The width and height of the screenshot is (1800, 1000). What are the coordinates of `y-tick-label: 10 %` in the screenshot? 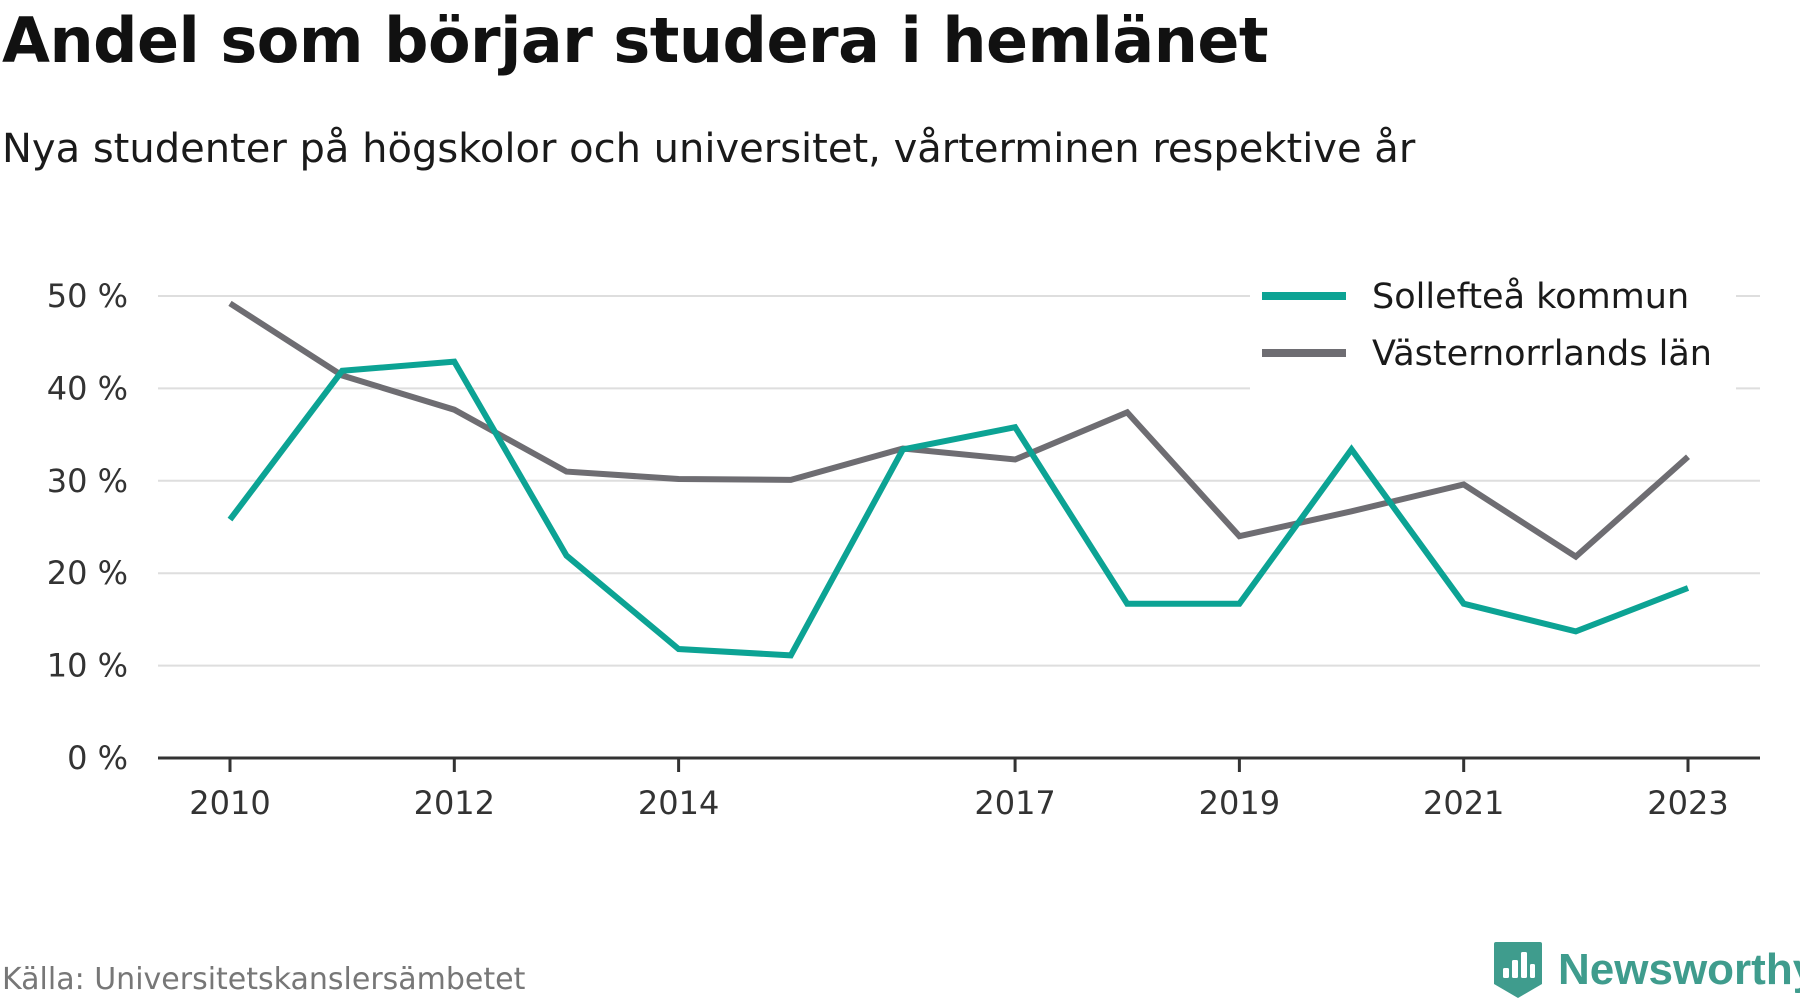 It's located at (87, 666).